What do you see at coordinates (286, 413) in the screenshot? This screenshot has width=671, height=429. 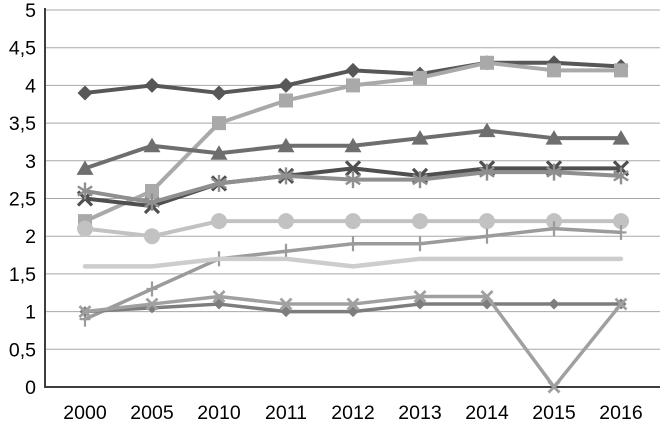 I see `x-tick-label: 2011` at bounding box center [286, 413].